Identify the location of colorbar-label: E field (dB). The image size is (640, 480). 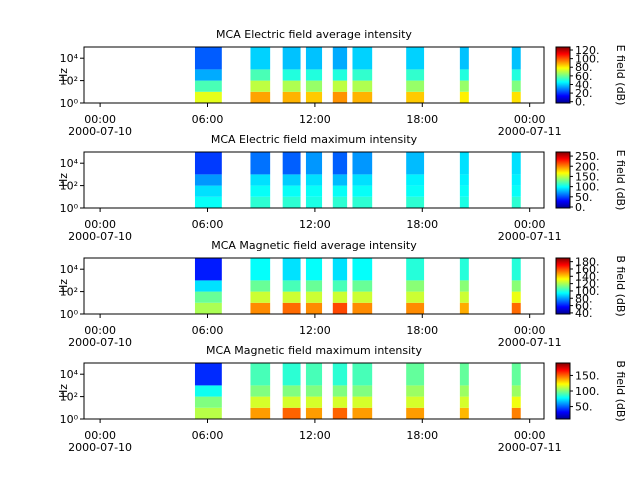
(620, 75).